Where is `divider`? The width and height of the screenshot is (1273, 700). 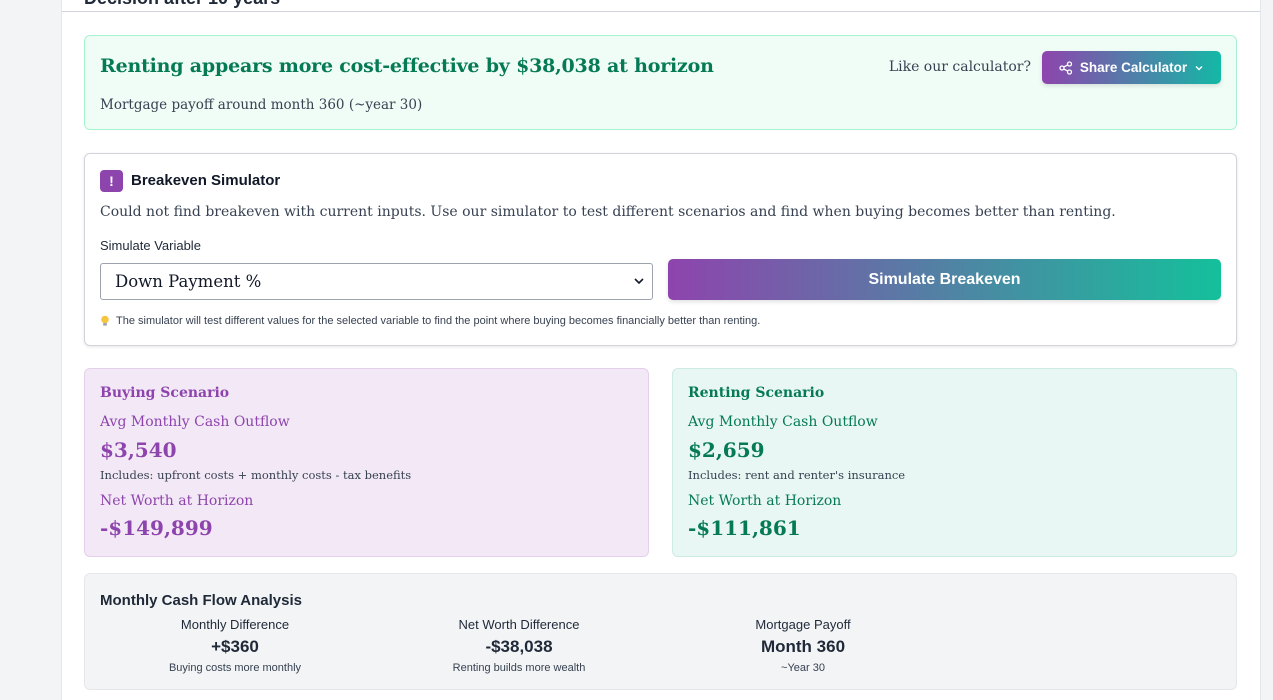
divider is located at coordinates (661, 11).